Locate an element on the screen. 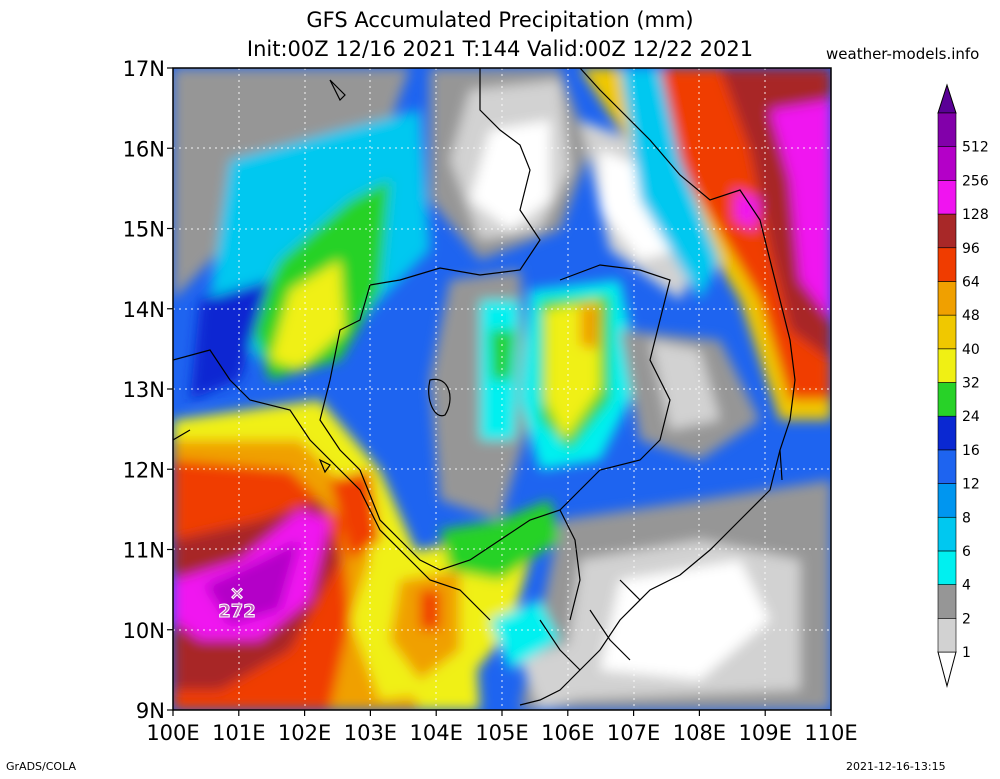 The height and width of the screenshot is (779, 1000). lat-label: 17N is located at coordinates (144, 69).